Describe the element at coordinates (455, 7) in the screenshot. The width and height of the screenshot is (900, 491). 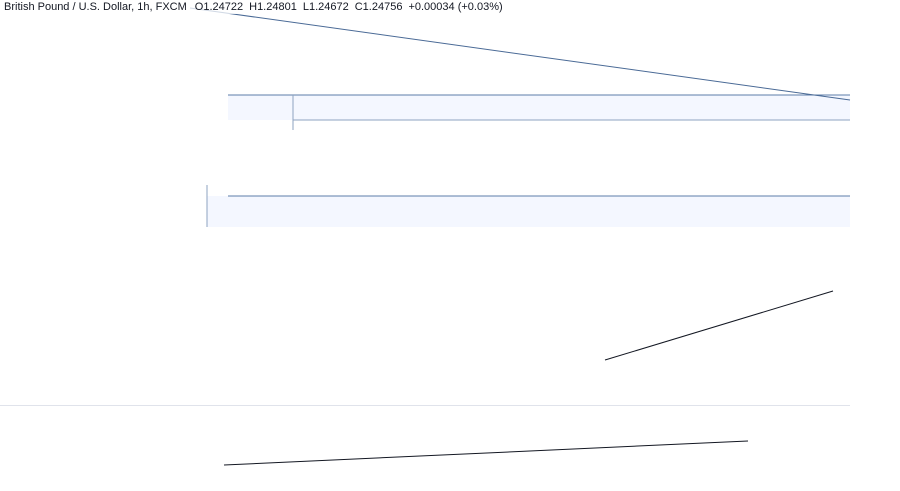
I see `legend-value: +0.00034 (+0.03%)` at that location.